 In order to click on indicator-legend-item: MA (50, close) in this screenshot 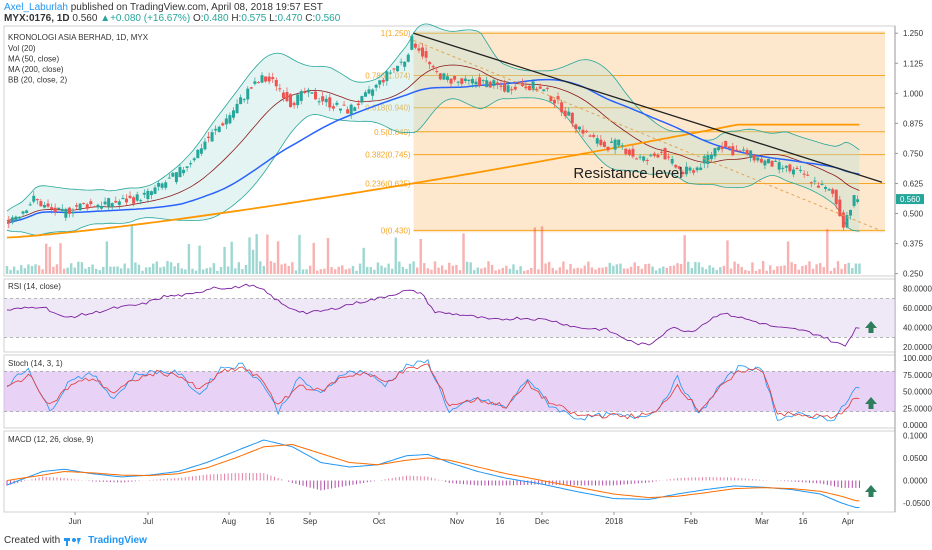, I will do `click(33, 59)`.